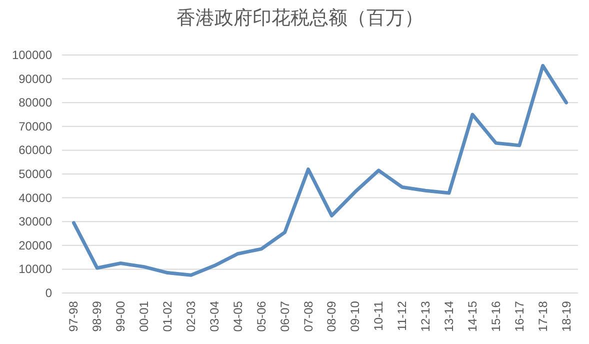 The width and height of the screenshot is (589, 344). Describe the element at coordinates (331, 316) in the screenshot. I see `x-tick-label: 08-09` at that location.